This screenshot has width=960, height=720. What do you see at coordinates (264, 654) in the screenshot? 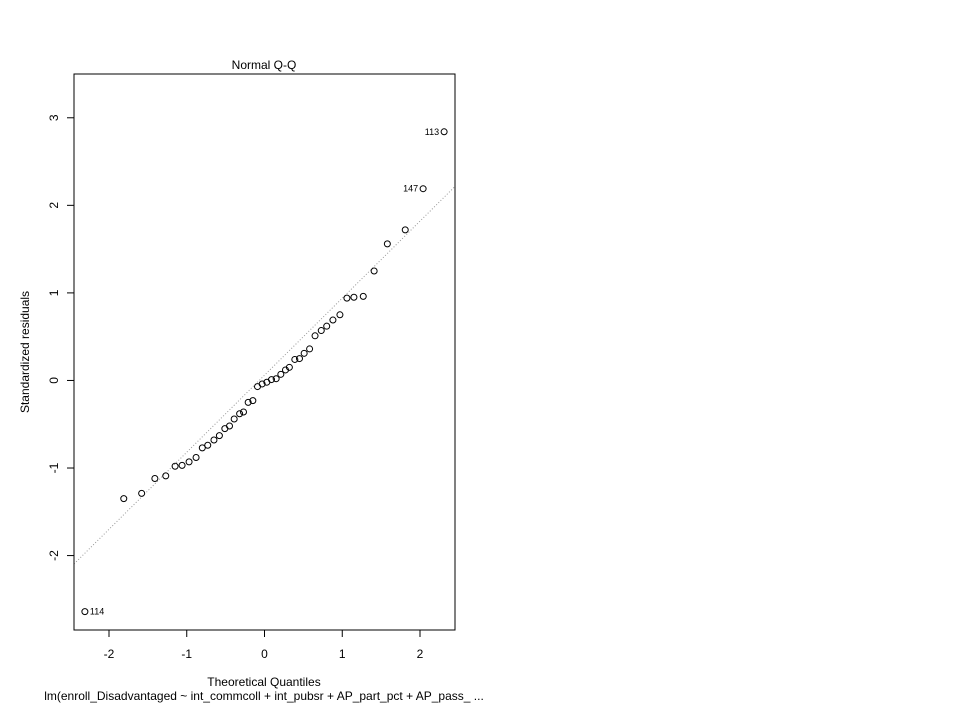
I see `x-tick-label: 0` at bounding box center [264, 654].